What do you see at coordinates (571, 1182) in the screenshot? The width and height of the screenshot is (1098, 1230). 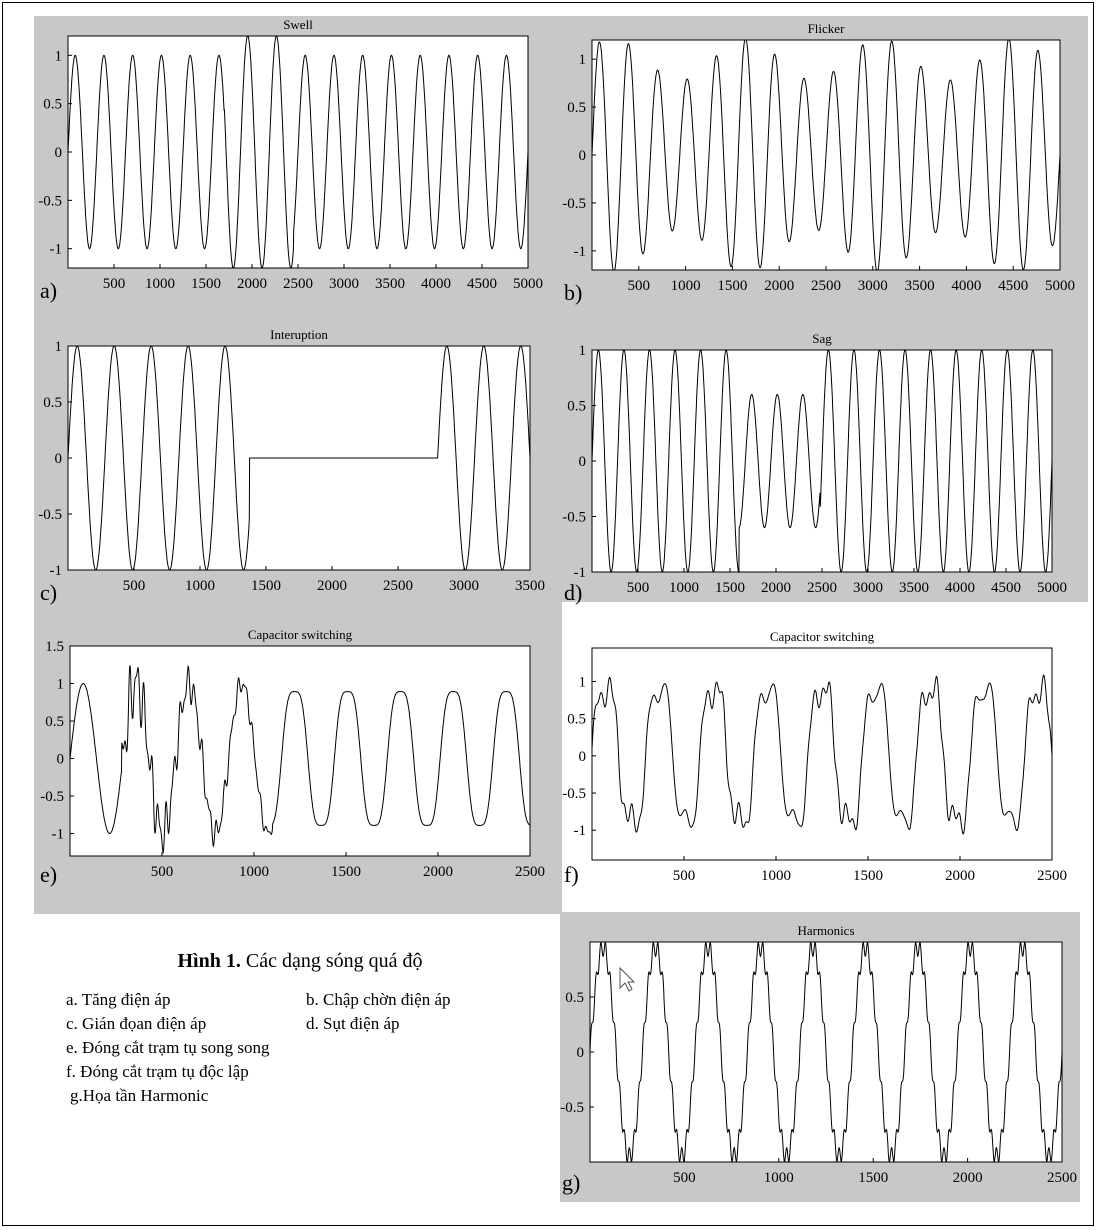 I see `panel-label: g)` at bounding box center [571, 1182].